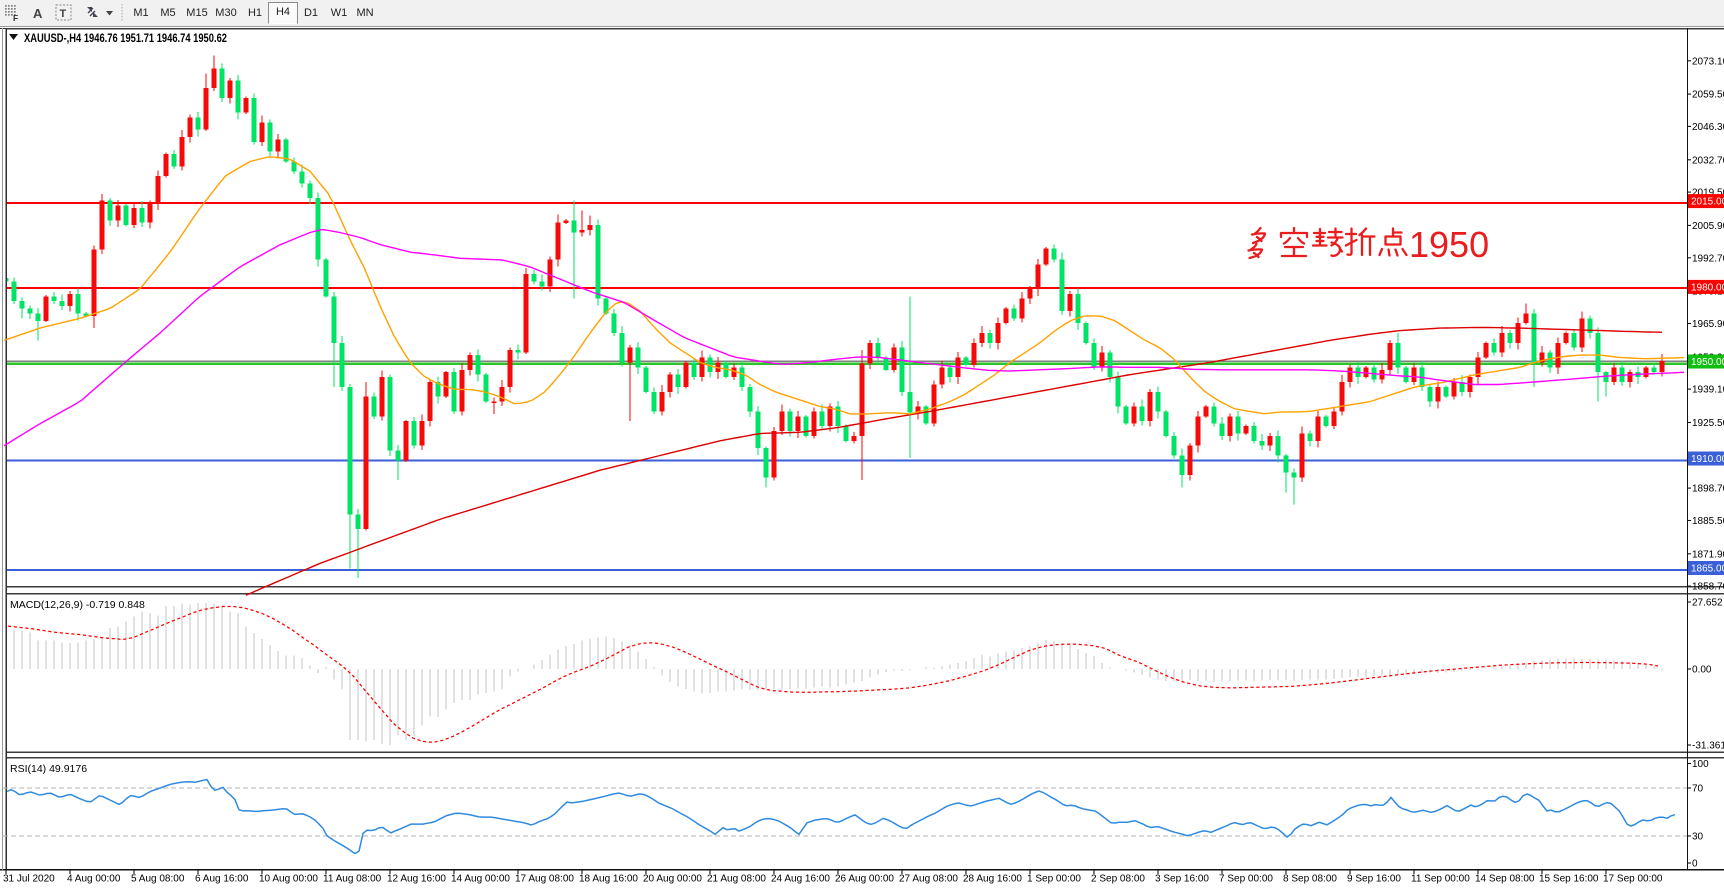 The height and width of the screenshot is (889, 1724). What do you see at coordinates (352, 879) in the screenshot?
I see `svg-text: 11 Aug 08:00` at bounding box center [352, 879].